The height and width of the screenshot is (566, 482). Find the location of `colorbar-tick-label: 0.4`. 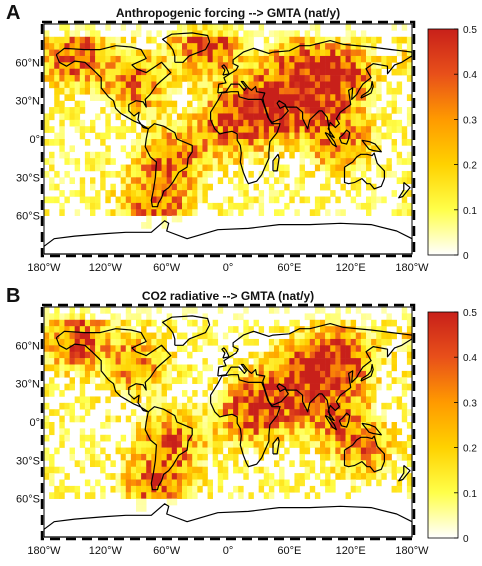

colorbar-tick-label: 0.4 is located at coordinates (470, 358).